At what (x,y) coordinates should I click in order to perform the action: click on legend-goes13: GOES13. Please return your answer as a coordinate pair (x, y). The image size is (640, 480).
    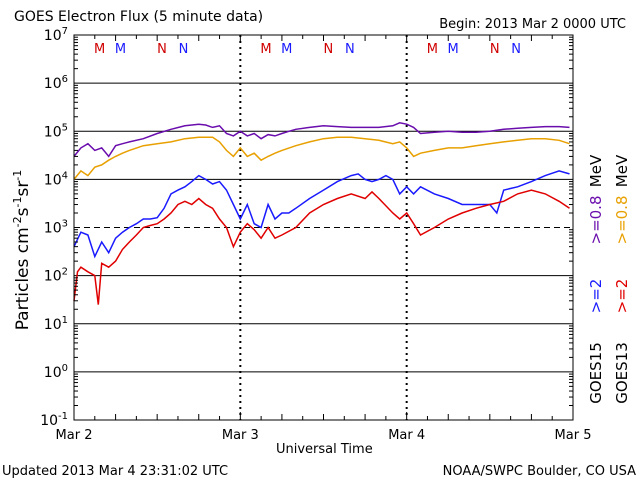
    Looking at the image, I should click on (622, 373).